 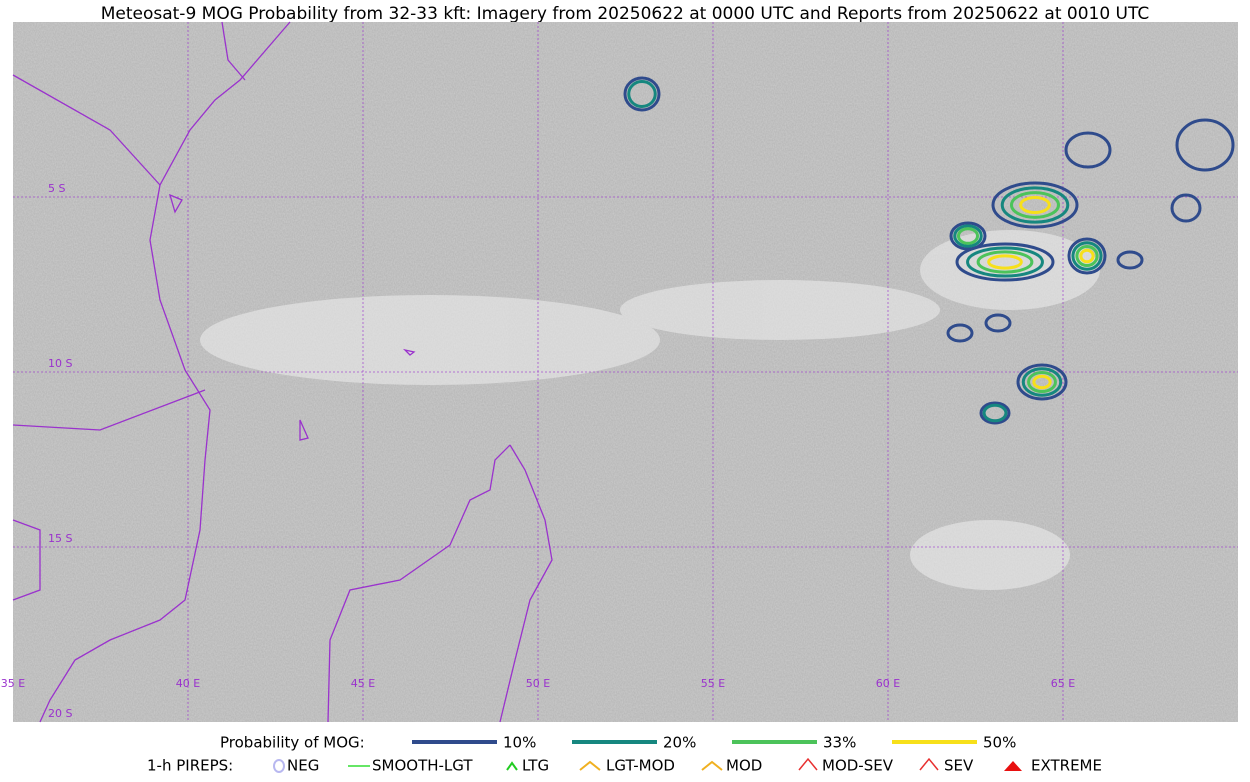 What do you see at coordinates (744, 766) in the screenshot?
I see `legend-item: MOD` at bounding box center [744, 766].